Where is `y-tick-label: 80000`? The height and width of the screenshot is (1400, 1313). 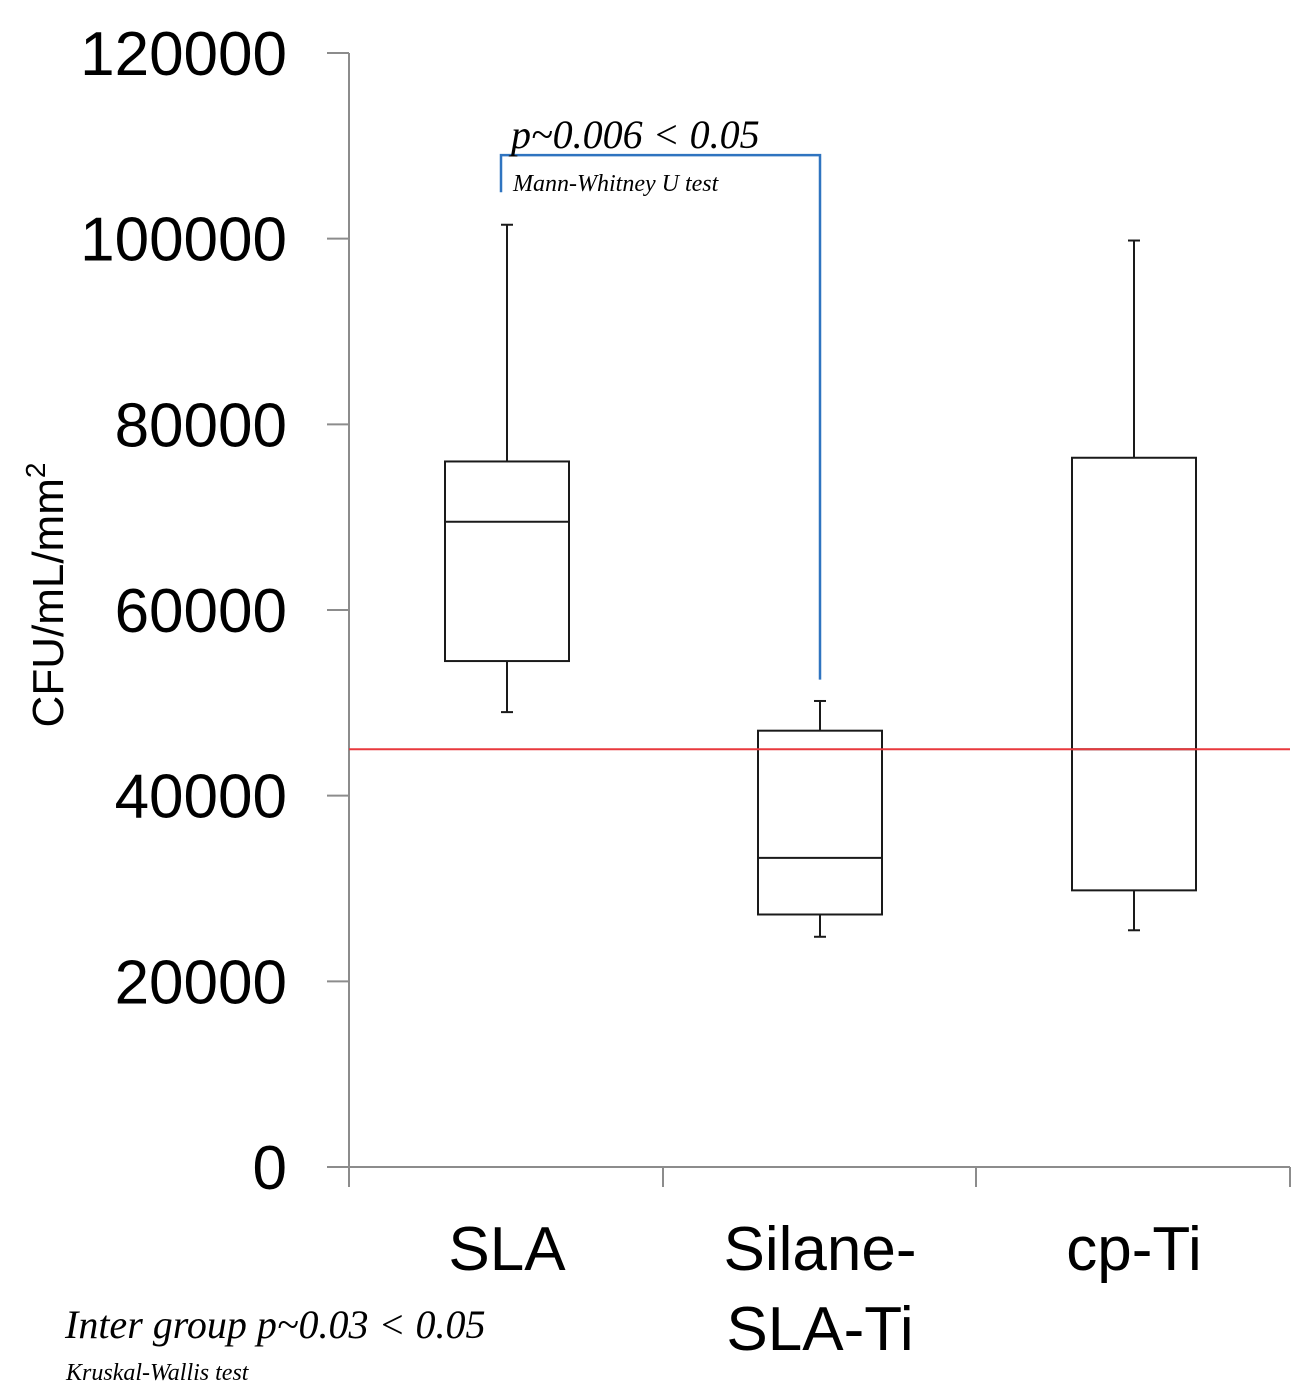
y-tick-label: 80000 is located at coordinates (201, 425).